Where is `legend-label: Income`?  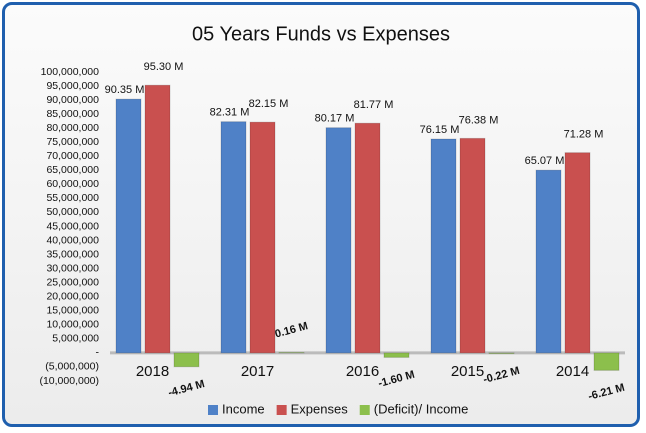
legend-label: Income is located at coordinates (243, 408).